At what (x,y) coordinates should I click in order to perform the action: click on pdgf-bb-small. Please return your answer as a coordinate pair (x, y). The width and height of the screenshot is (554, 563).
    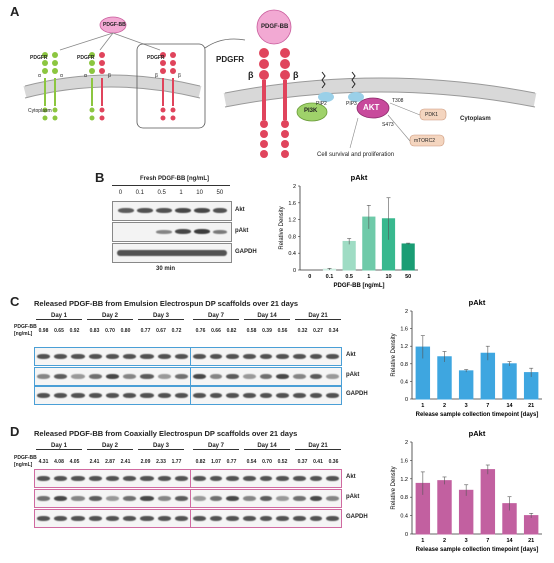
    Looking at the image, I should click on (110, 33).